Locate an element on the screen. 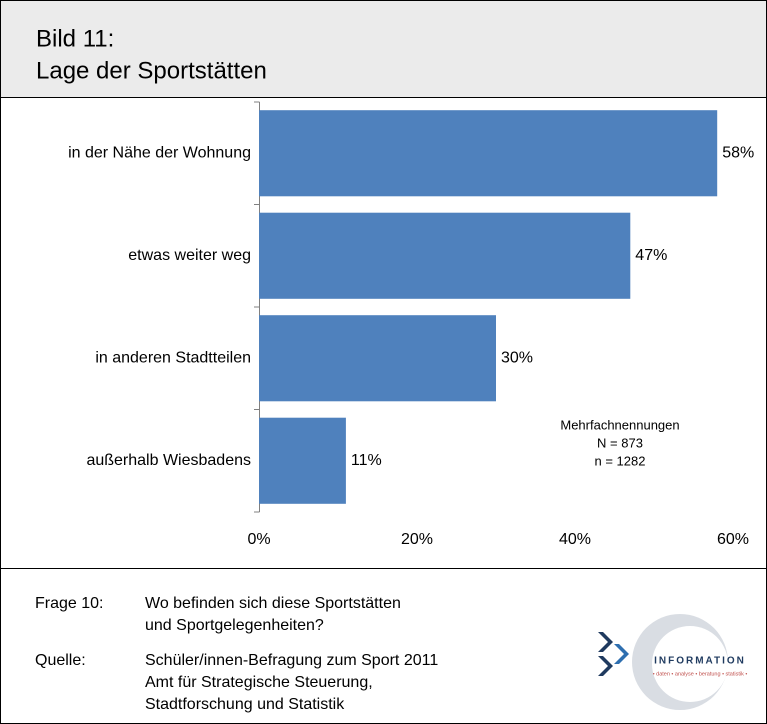 Image resolution: width=767 pixels, height=724 pixels. x-tick-label: 60% is located at coordinates (733, 539).